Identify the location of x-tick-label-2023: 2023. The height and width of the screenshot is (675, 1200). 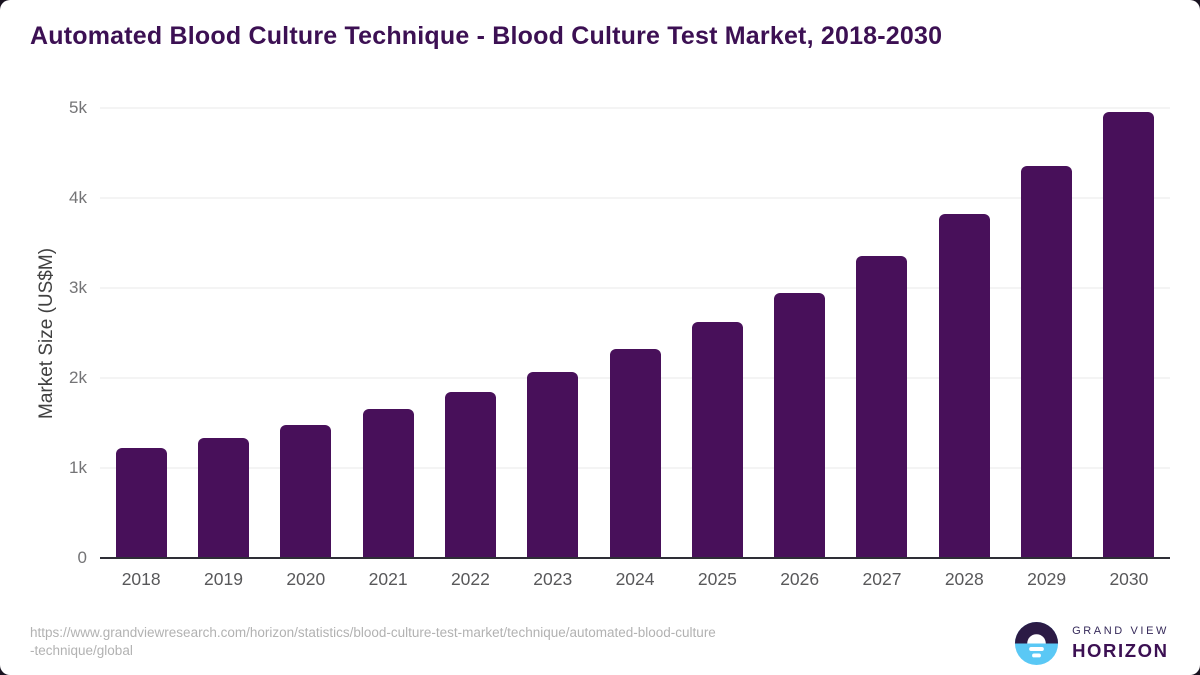
(553, 579).